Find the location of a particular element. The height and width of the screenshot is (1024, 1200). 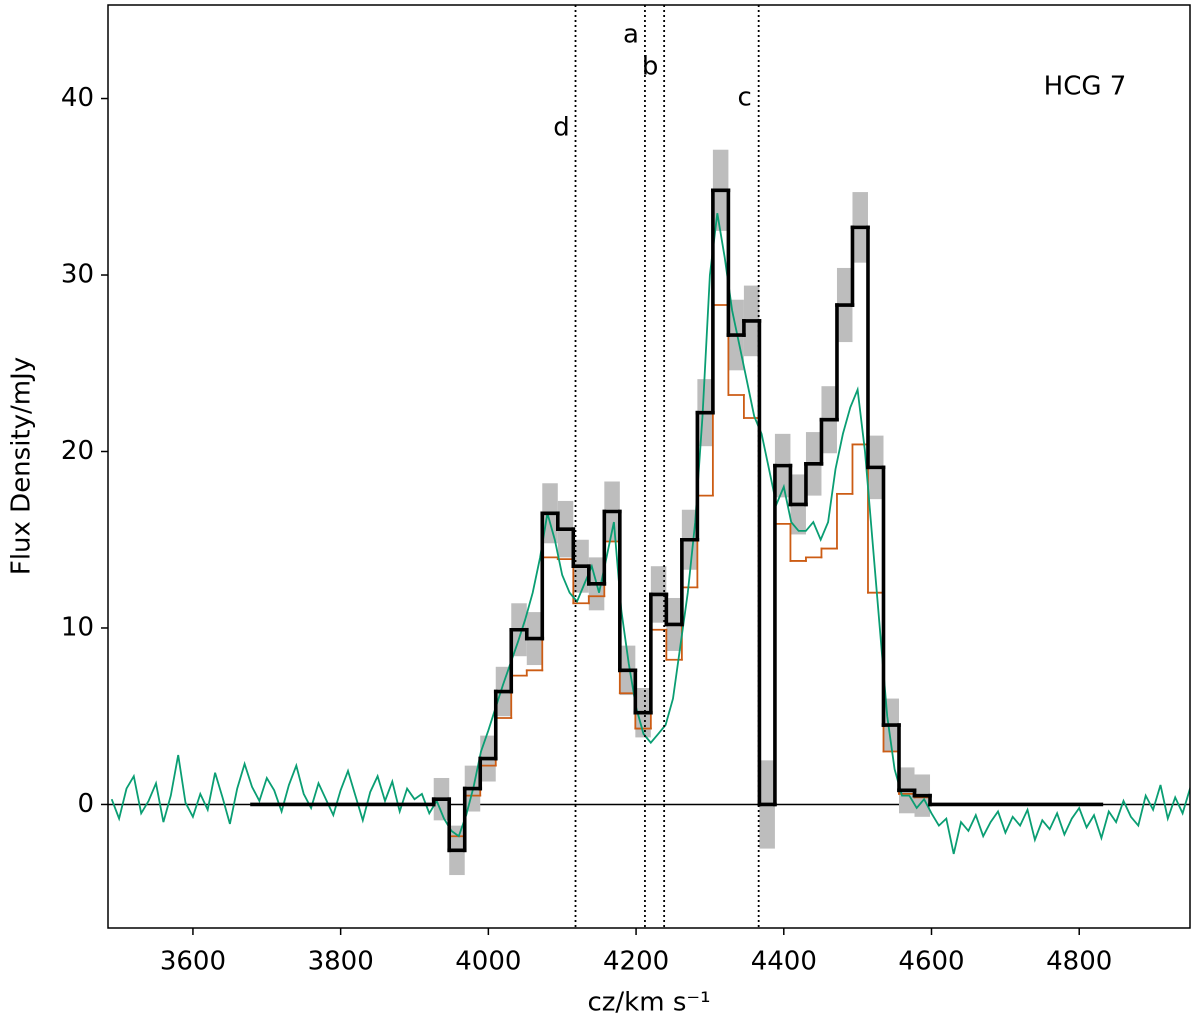

annotation: HCG 7 is located at coordinates (1085, 87).